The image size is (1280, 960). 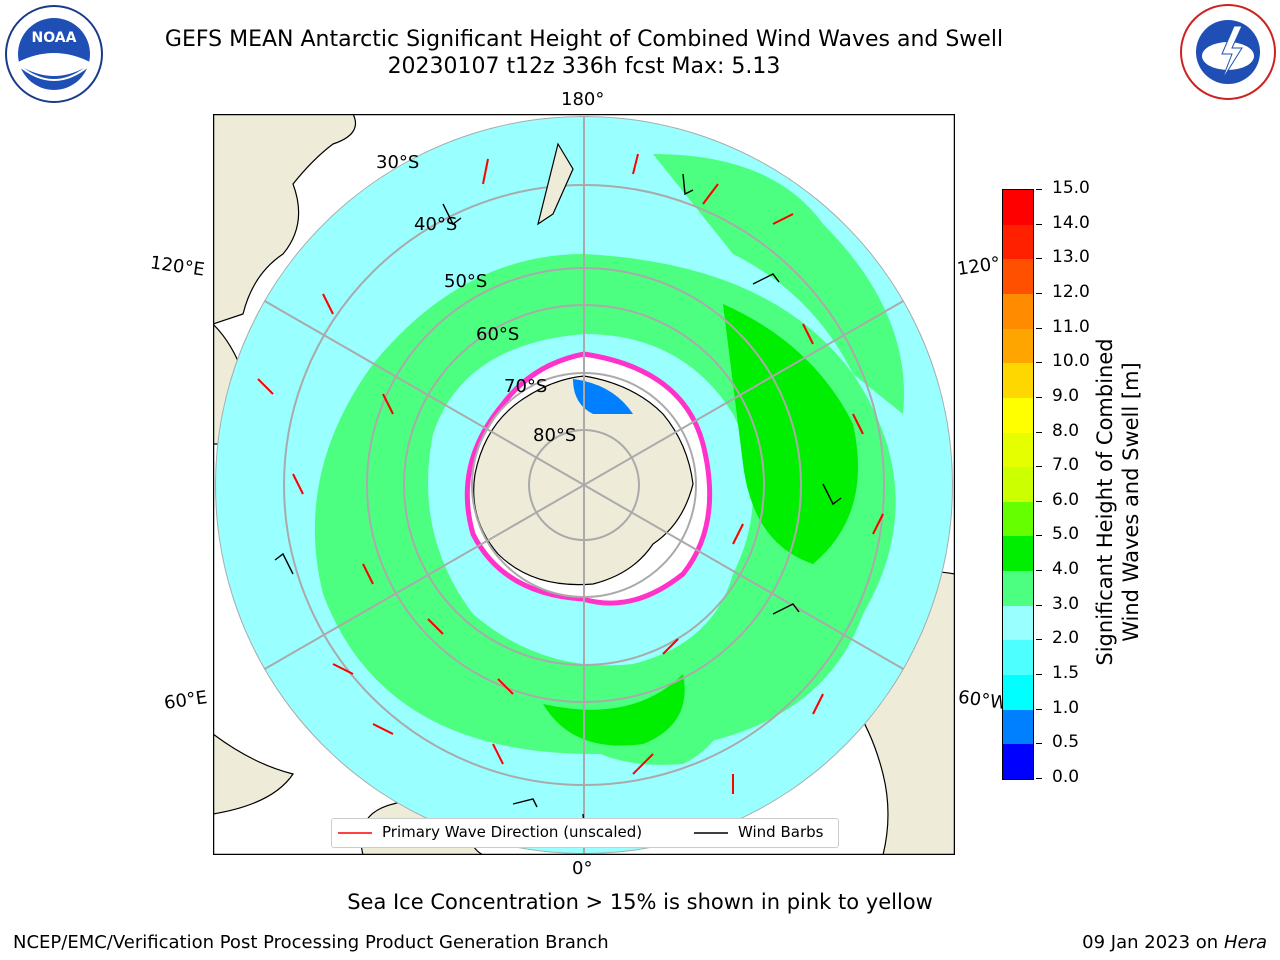 What do you see at coordinates (1131, 502) in the screenshot?
I see `colorbar-label-line2: Wind Waves and Swell [m]` at bounding box center [1131, 502].